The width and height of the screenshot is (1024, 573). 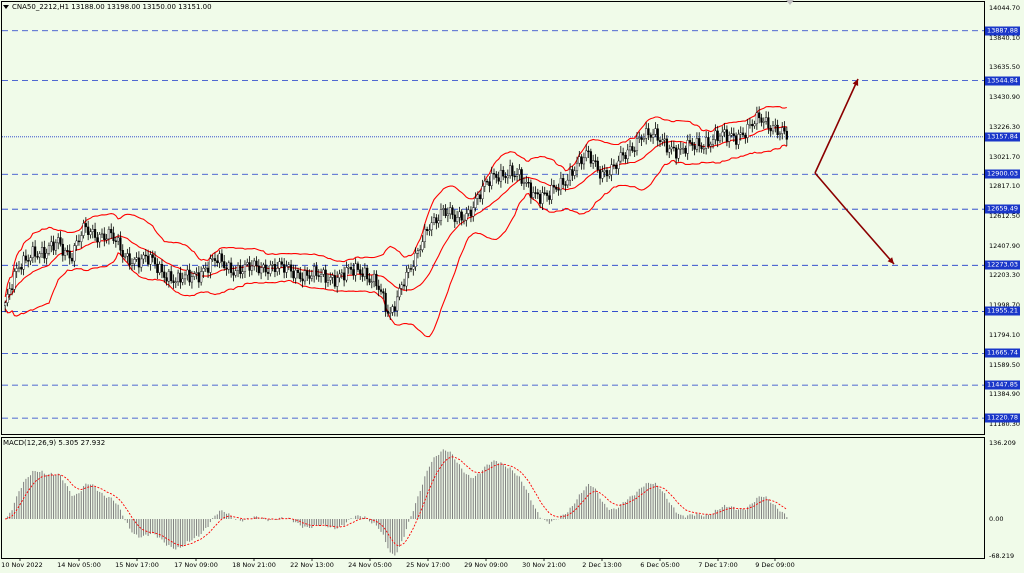 What do you see at coordinates (1005, 275) in the screenshot?
I see `price-scale-label: 12203.30` at bounding box center [1005, 275].